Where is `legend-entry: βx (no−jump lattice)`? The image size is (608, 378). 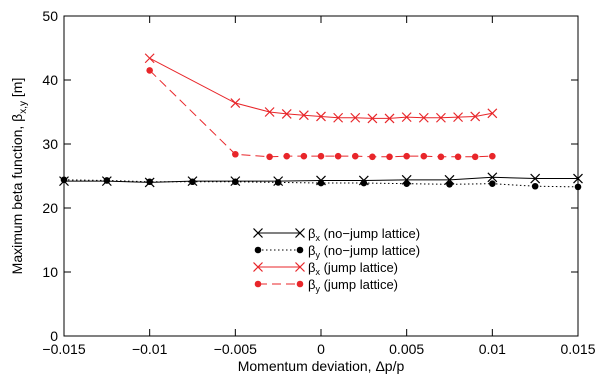
legend-entry: βx (no−jump lattice) is located at coordinates (336, 234).